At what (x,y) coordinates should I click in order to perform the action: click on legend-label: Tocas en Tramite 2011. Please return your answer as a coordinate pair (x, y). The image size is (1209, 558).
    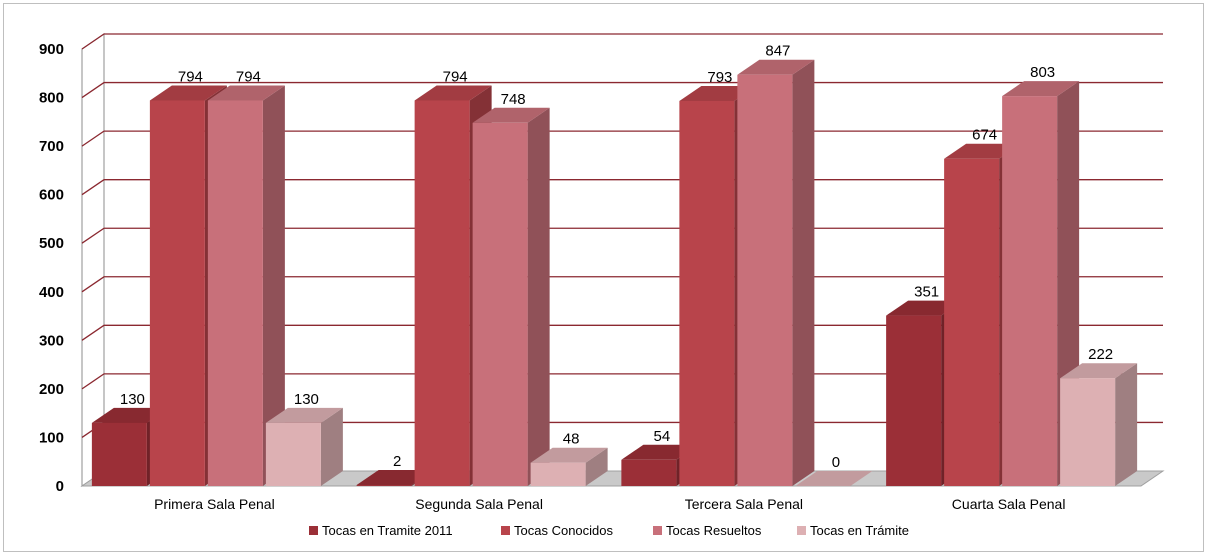
    Looking at the image, I should click on (387, 530).